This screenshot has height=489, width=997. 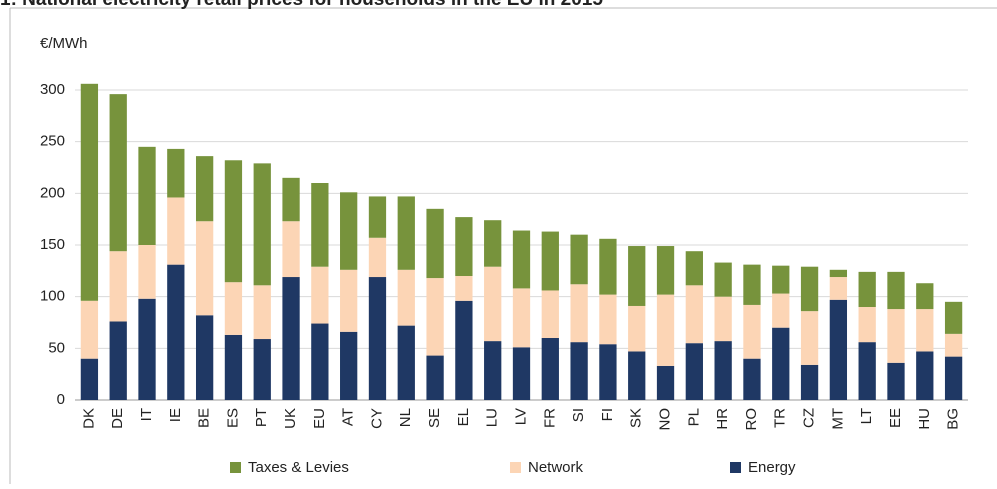 What do you see at coordinates (924, 419) in the screenshot?
I see `x-tick-label: HU` at bounding box center [924, 419].